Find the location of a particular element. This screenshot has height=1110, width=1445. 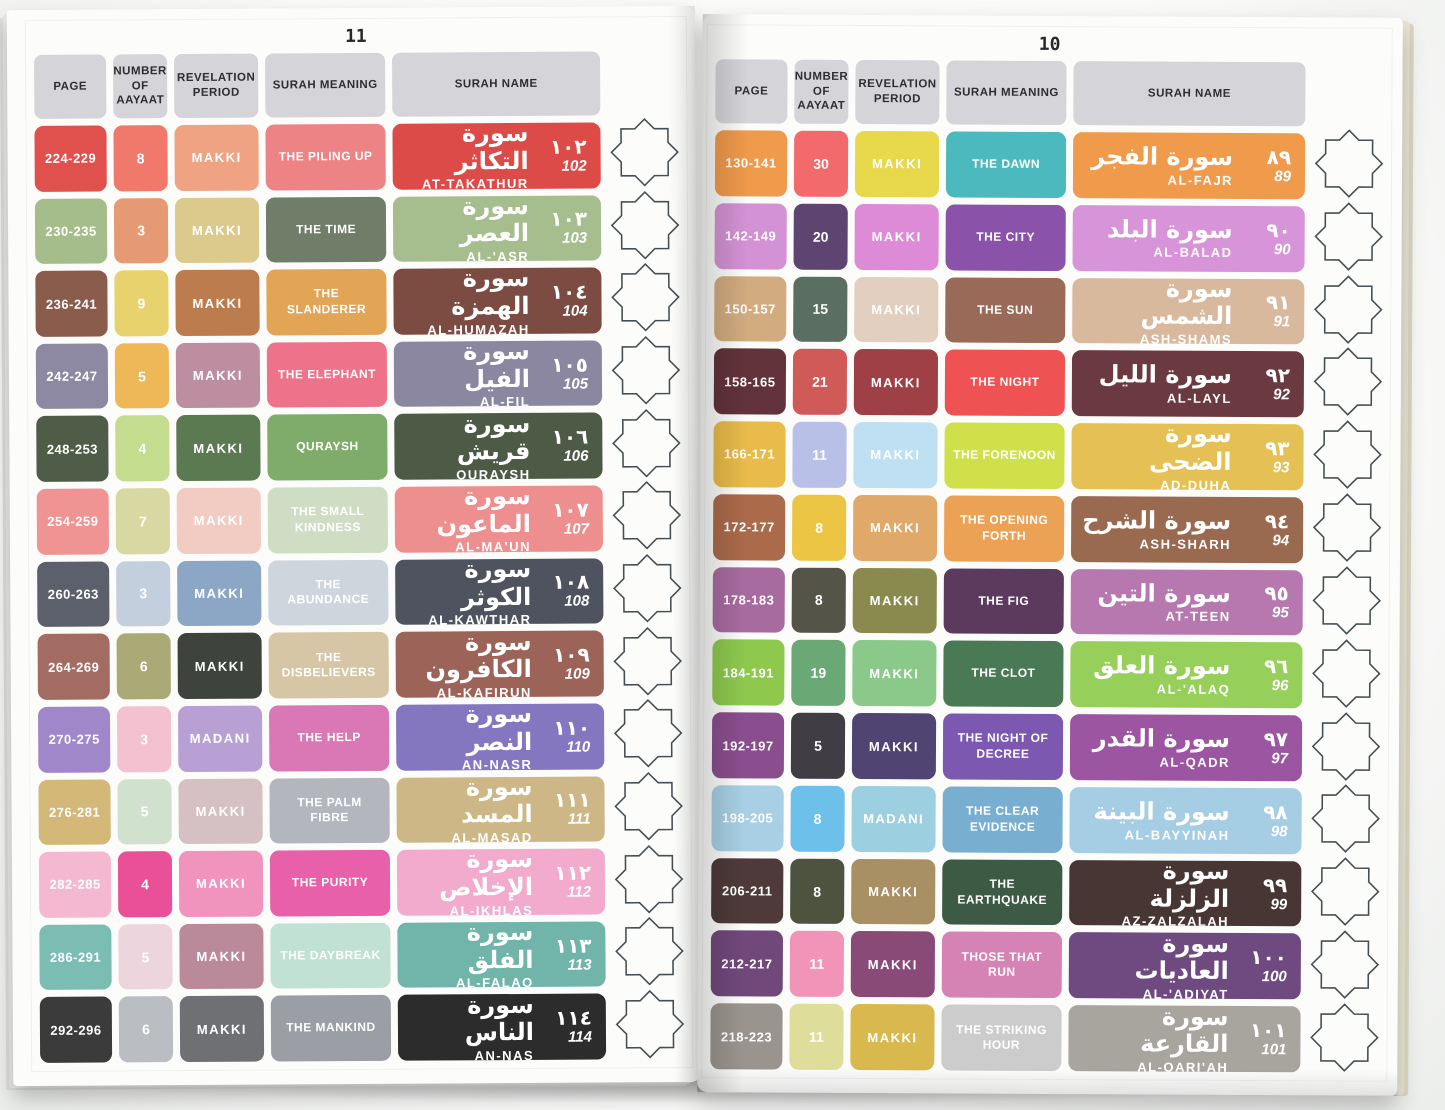

surah-number-arabic: ١٠٢ is located at coordinates (568, 146).